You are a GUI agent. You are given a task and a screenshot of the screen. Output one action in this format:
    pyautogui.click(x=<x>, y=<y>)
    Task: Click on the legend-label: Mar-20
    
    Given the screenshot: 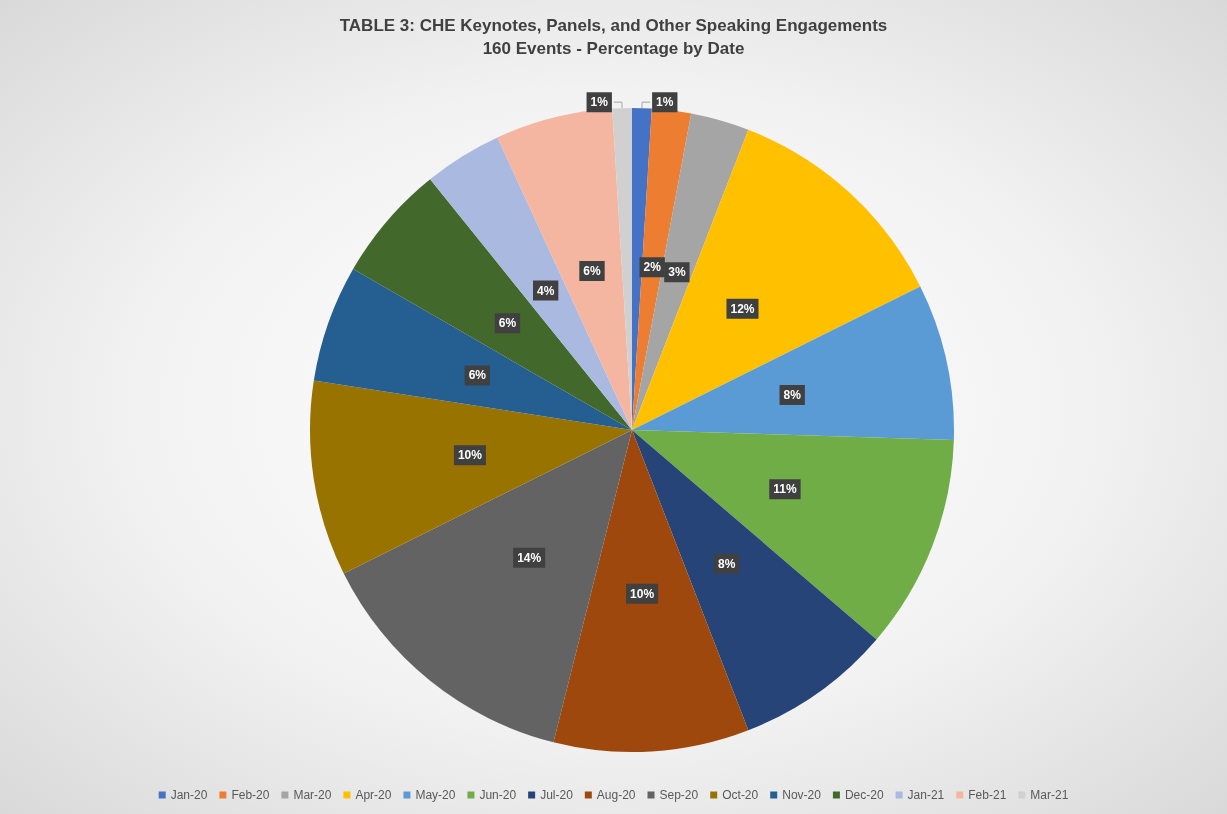 What is the action you would take?
    pyautogui.click(x=312, y=795)
    